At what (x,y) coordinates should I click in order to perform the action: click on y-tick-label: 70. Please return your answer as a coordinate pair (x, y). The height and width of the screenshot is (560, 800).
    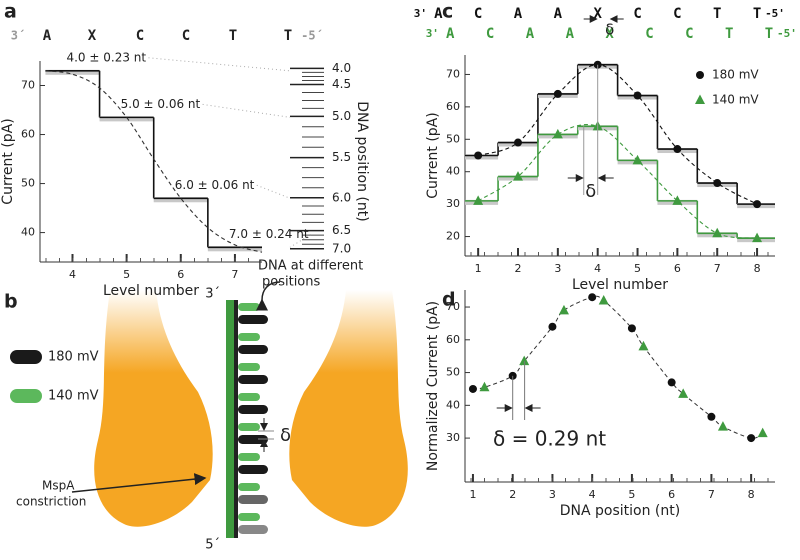
    Looking at the image, I should click on (453, 306).